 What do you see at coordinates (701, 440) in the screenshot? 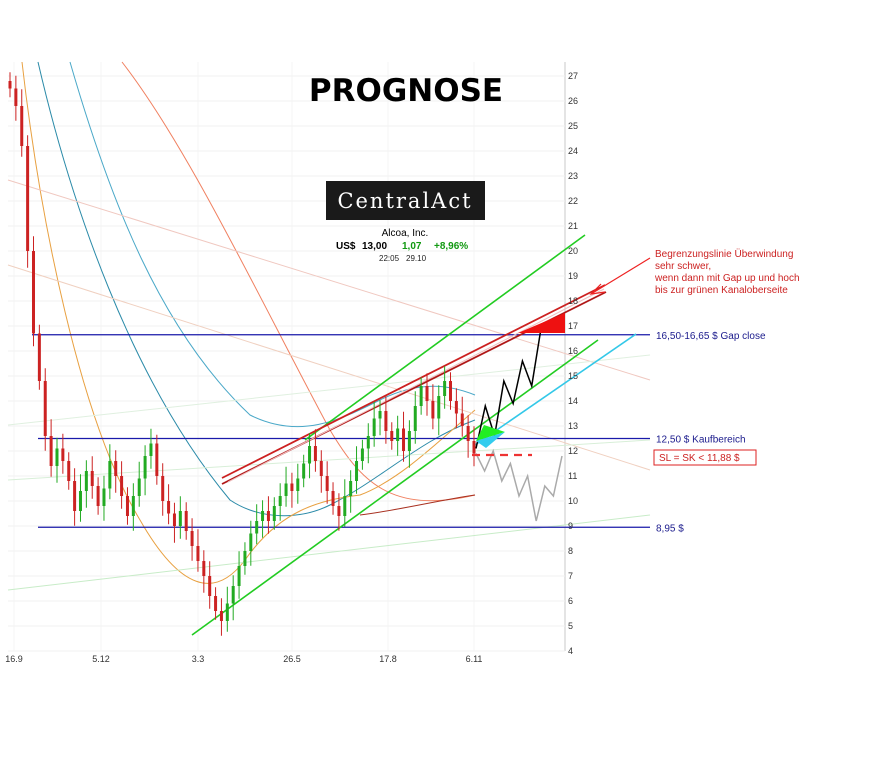
I see `level-label-buy-zone: 12,50 $ Kaufbereich` at bounding box center [701, 440].